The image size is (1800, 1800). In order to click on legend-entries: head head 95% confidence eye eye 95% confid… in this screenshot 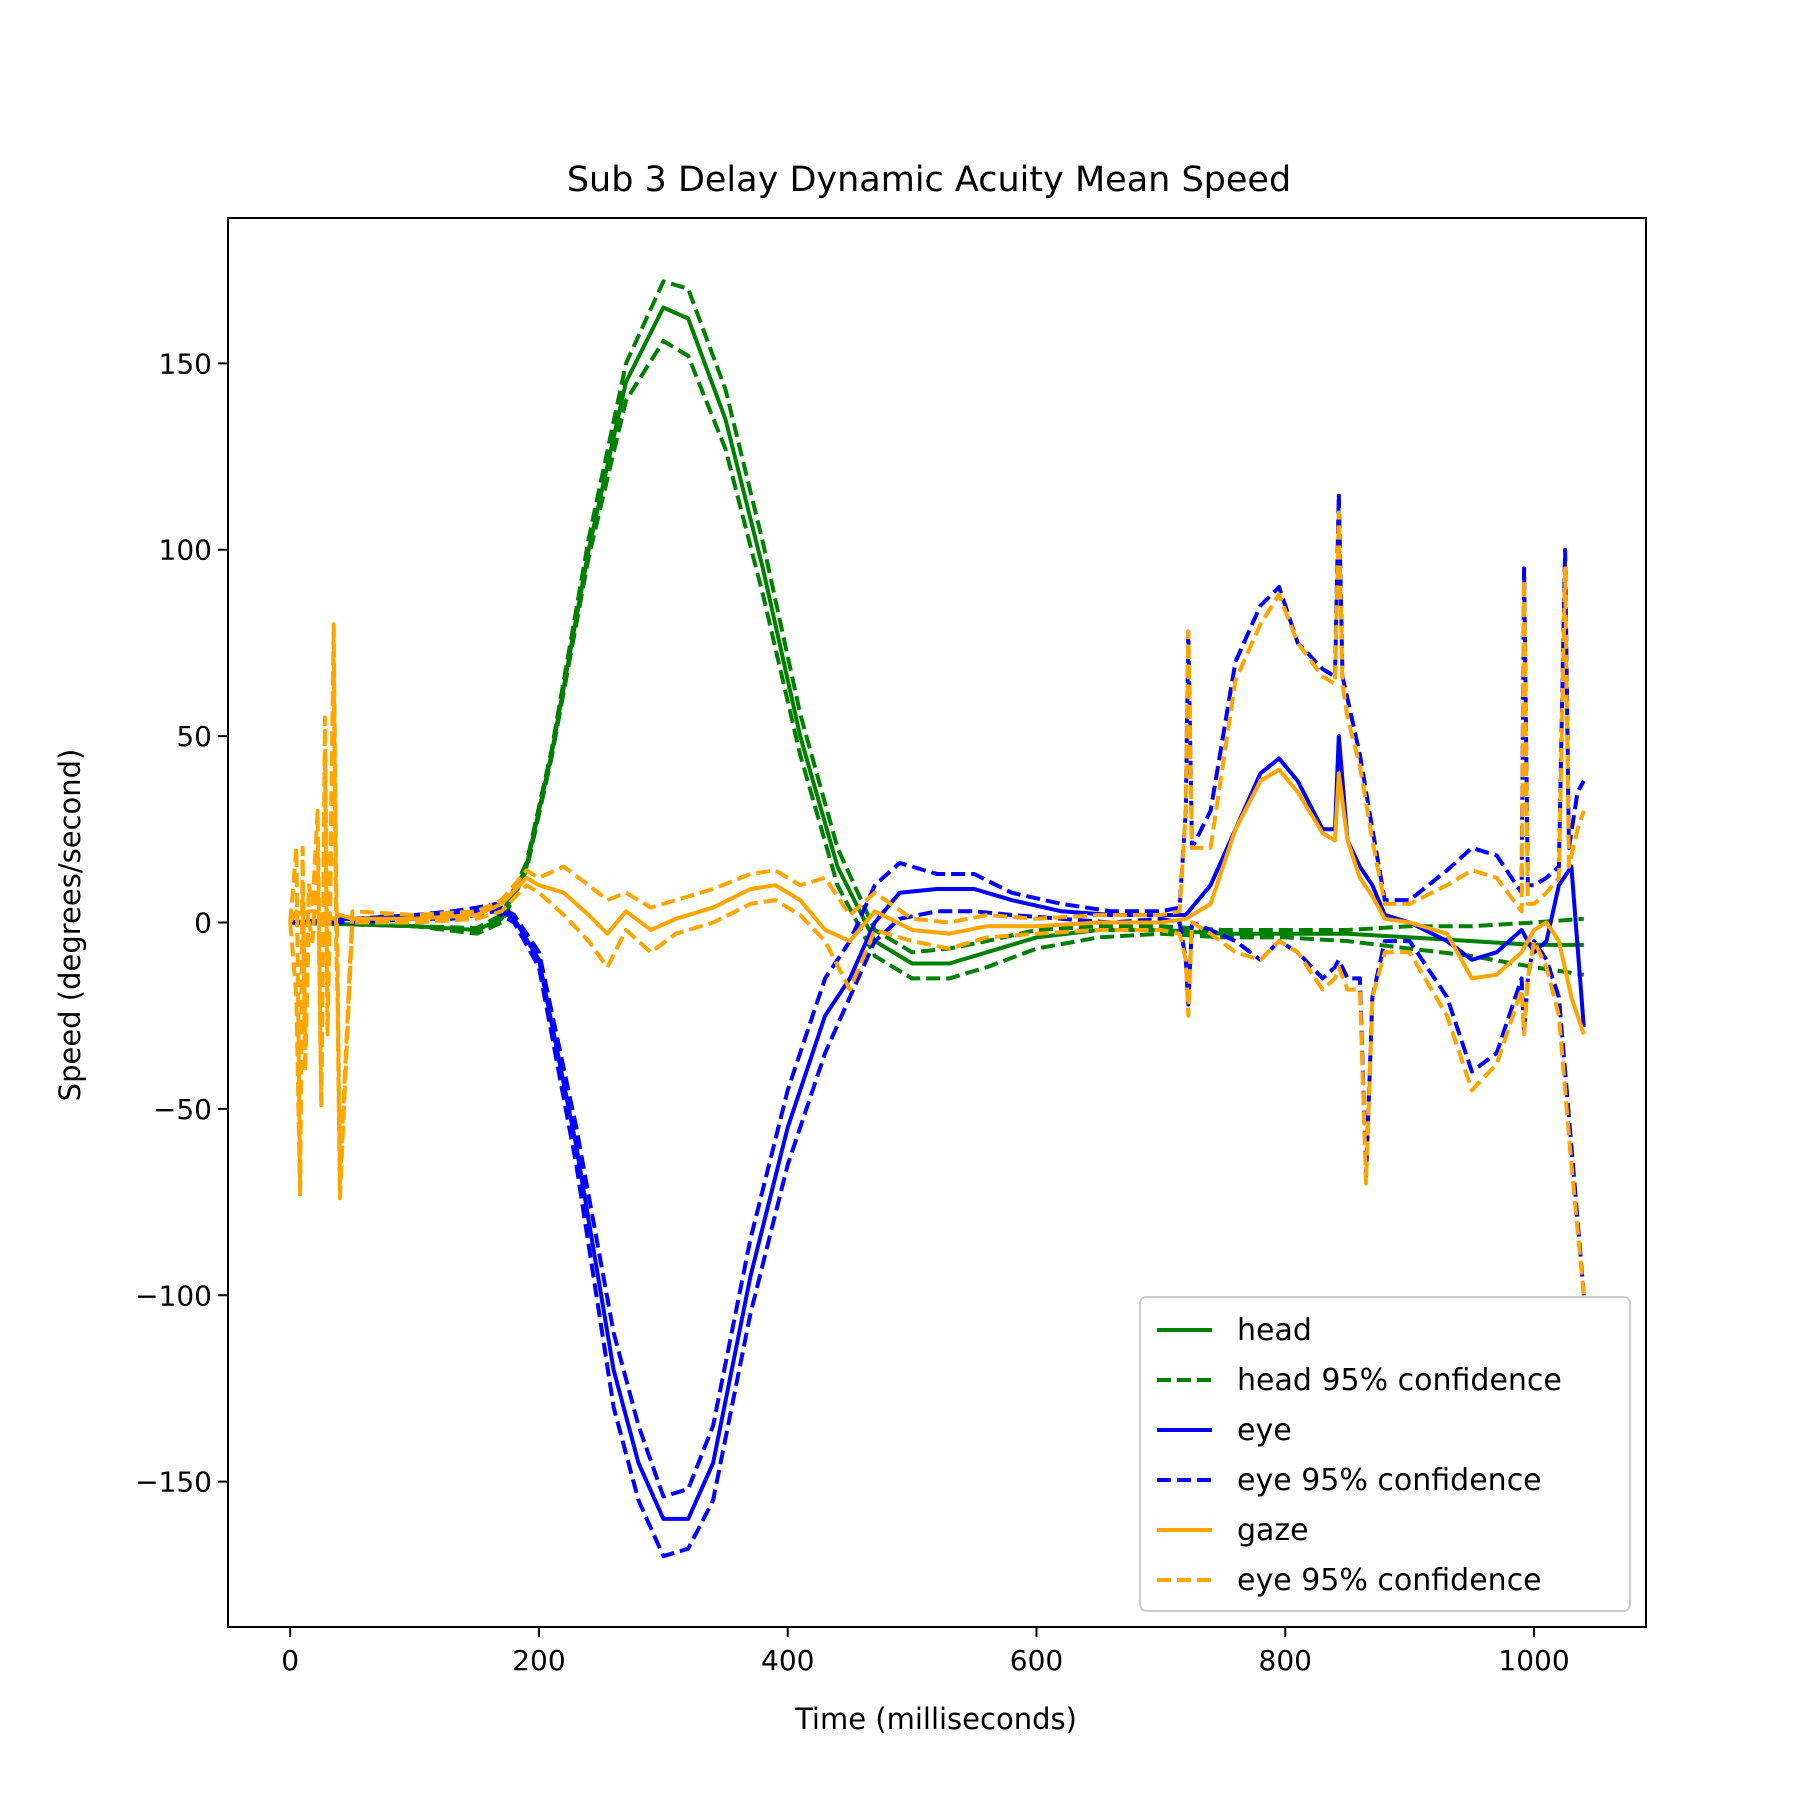, I will do `click(1359, 1455)`.